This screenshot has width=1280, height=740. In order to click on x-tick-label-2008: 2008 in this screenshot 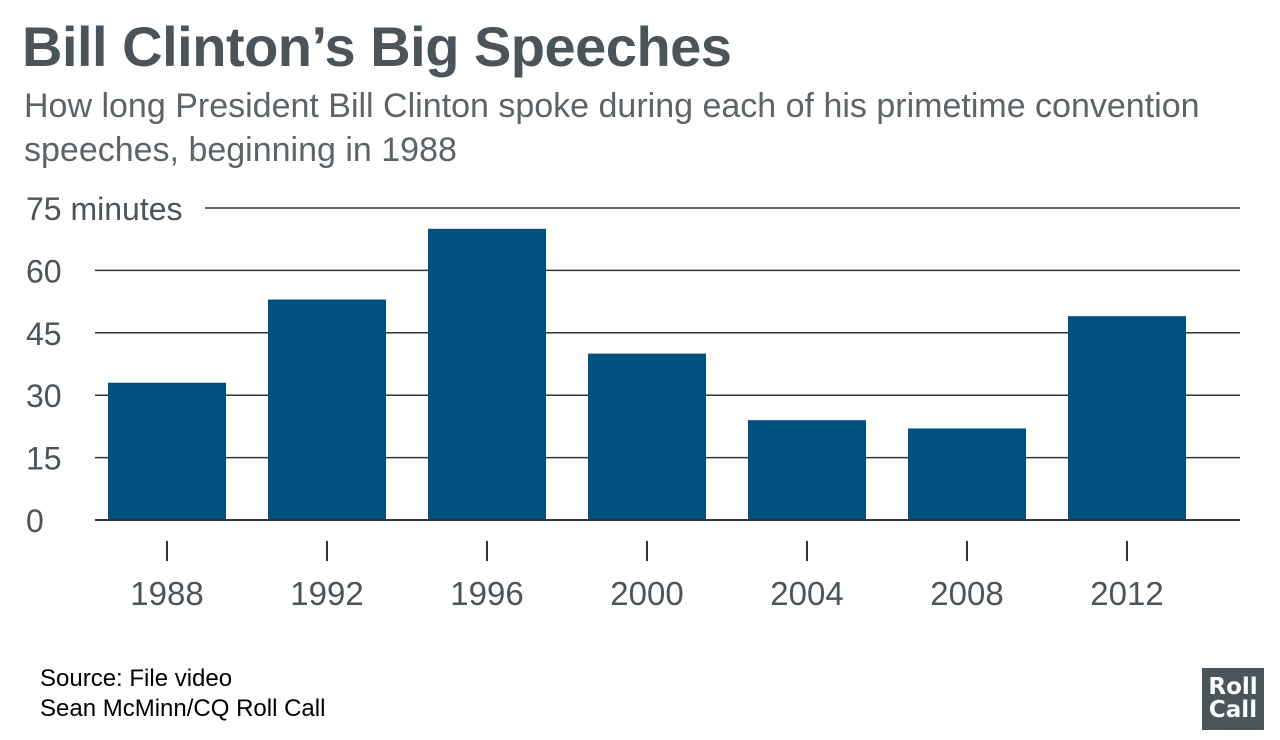, I will do `click(966, 593)`.